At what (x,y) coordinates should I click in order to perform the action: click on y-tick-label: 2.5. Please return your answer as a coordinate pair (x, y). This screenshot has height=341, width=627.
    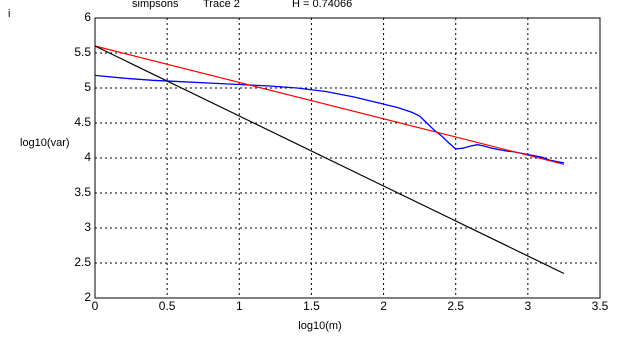
    Looking at the image, I should click on (82, 262).